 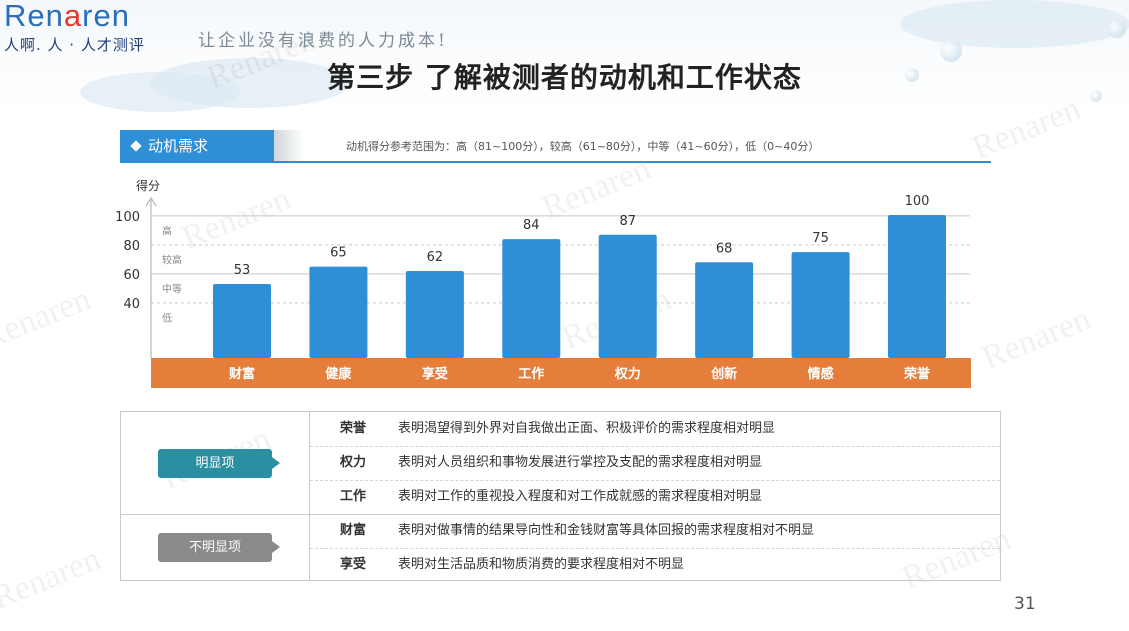 I want to click on x-tick-label: 创新, so click(x=723, y=374).